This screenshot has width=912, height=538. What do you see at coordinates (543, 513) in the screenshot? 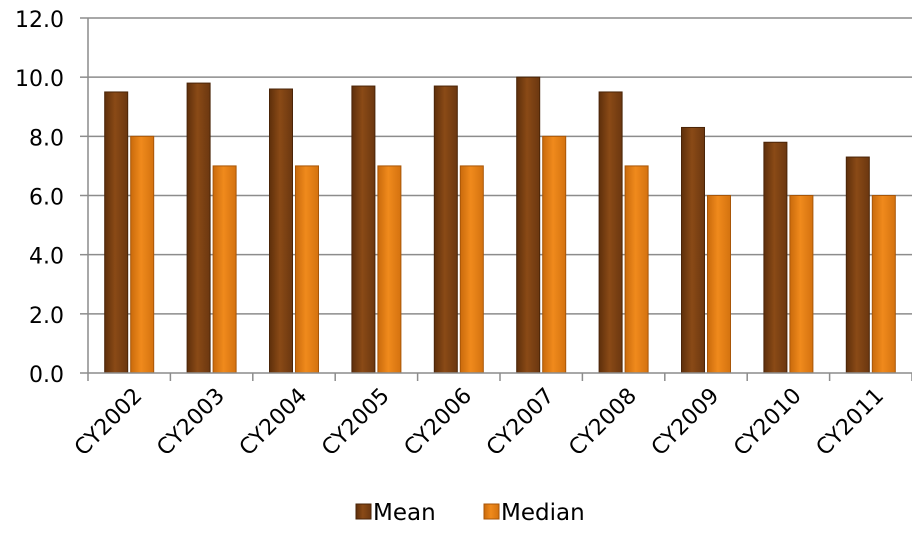
I see `legend-label-median: Median` at bounding box center [543, 513].